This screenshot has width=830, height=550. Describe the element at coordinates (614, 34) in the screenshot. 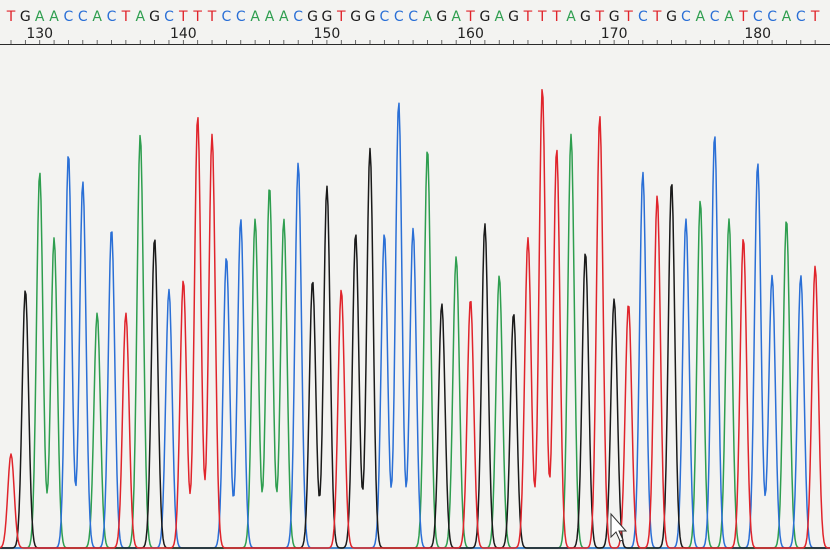

I see `position-label: 170` at that location.